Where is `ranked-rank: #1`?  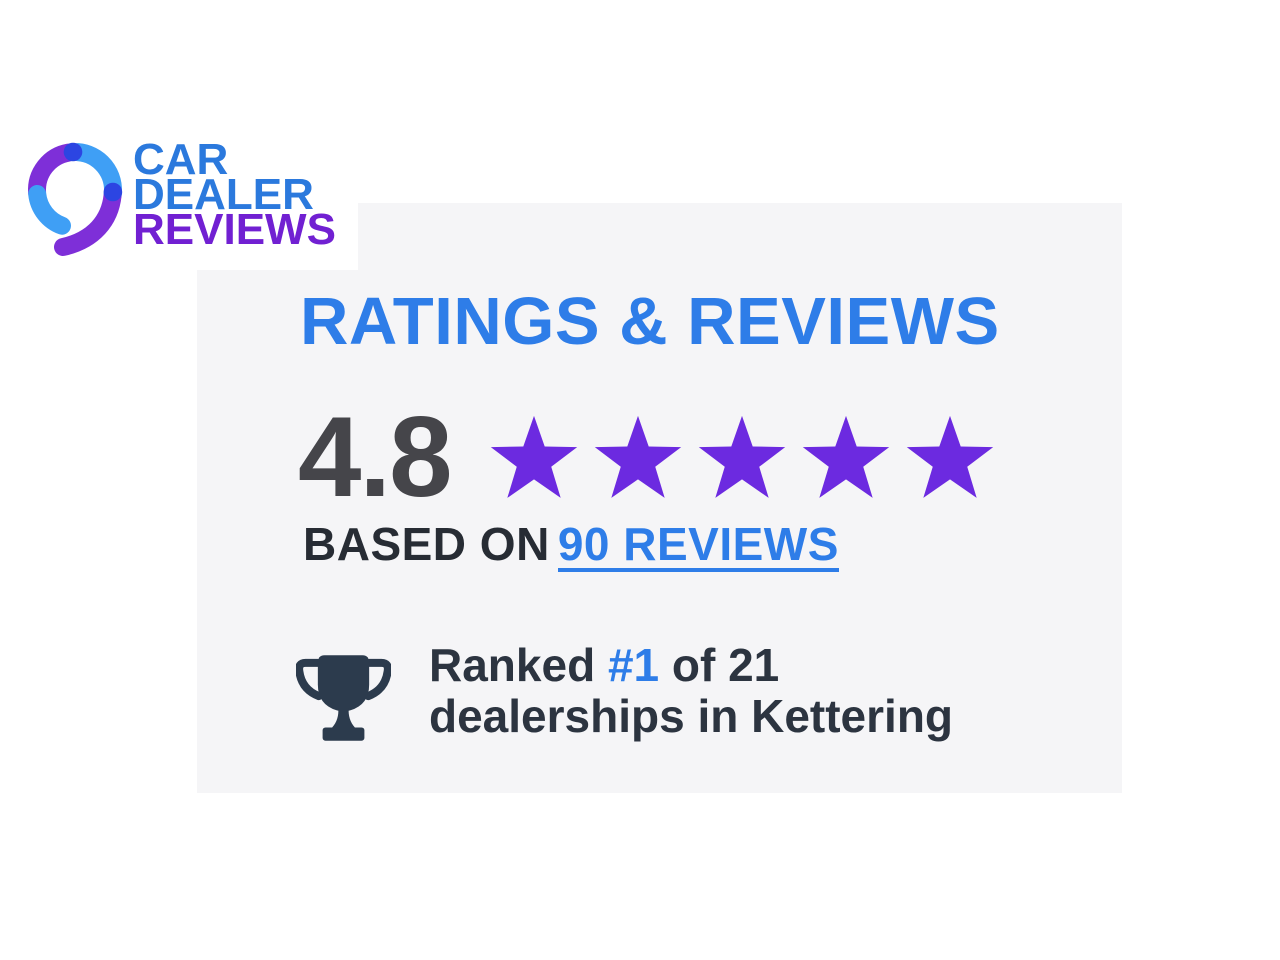 ranked-rank: #1 is located at coordinates (633, 665).